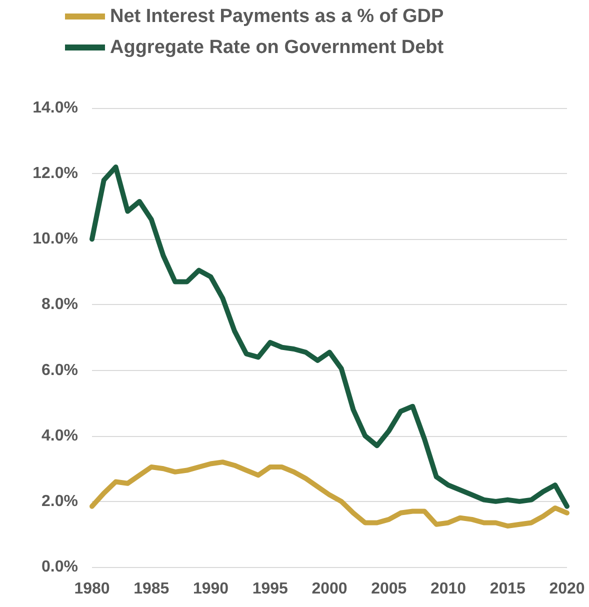 The height and width of the screenshot is (607, 589). Describe the element at coordinates (60, 370) in the screenshot. I see `y-tick-label: 6.0%` at that location.